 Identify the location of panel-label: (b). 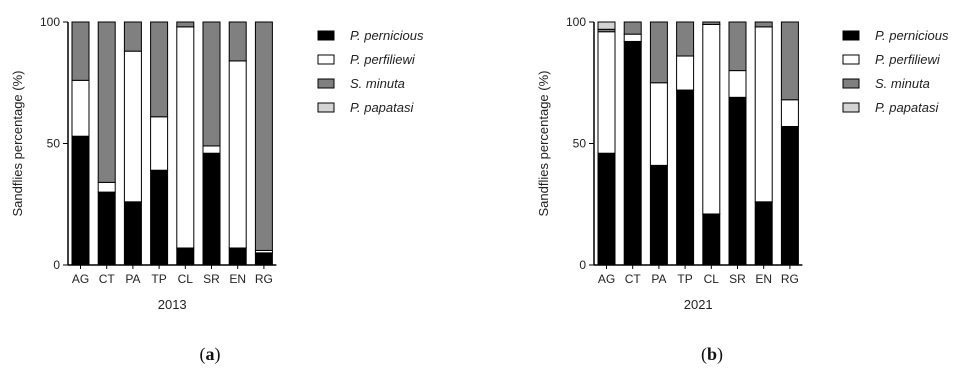
(712, 354).